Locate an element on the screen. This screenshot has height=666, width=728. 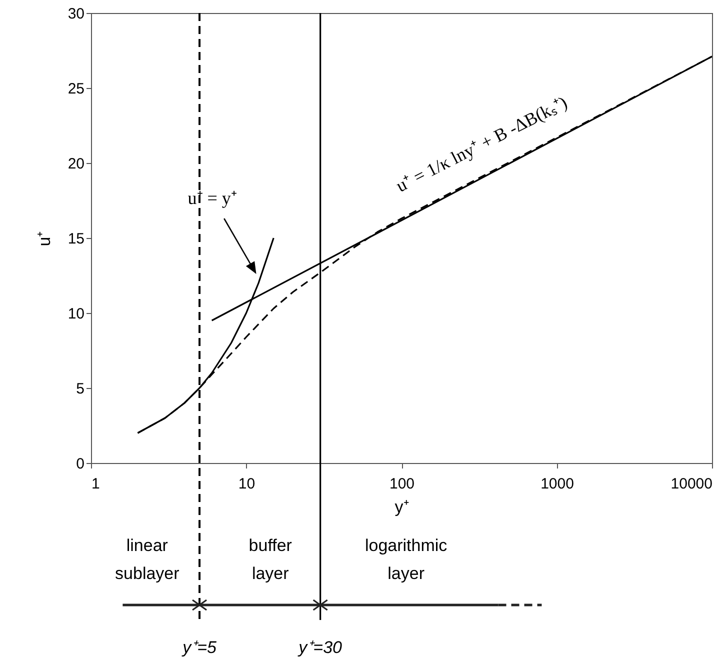
x-tick-label: 1000 is located at coordinates (557, 484).